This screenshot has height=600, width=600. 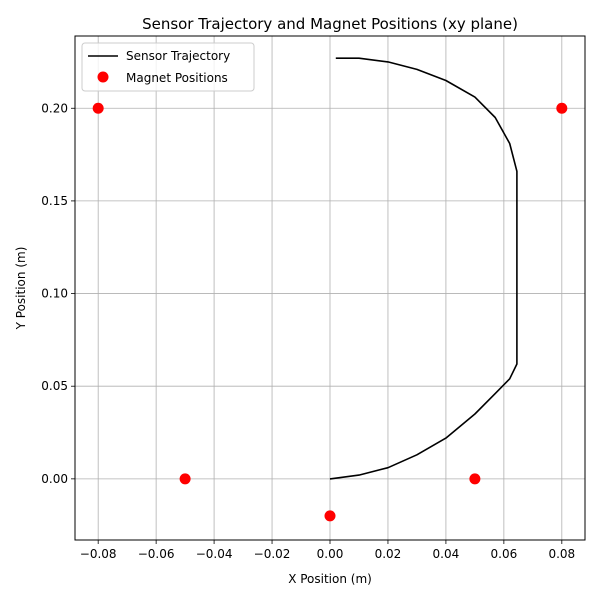 I want to click on y-tick-label: 0.15, so click(x=54, y=201).